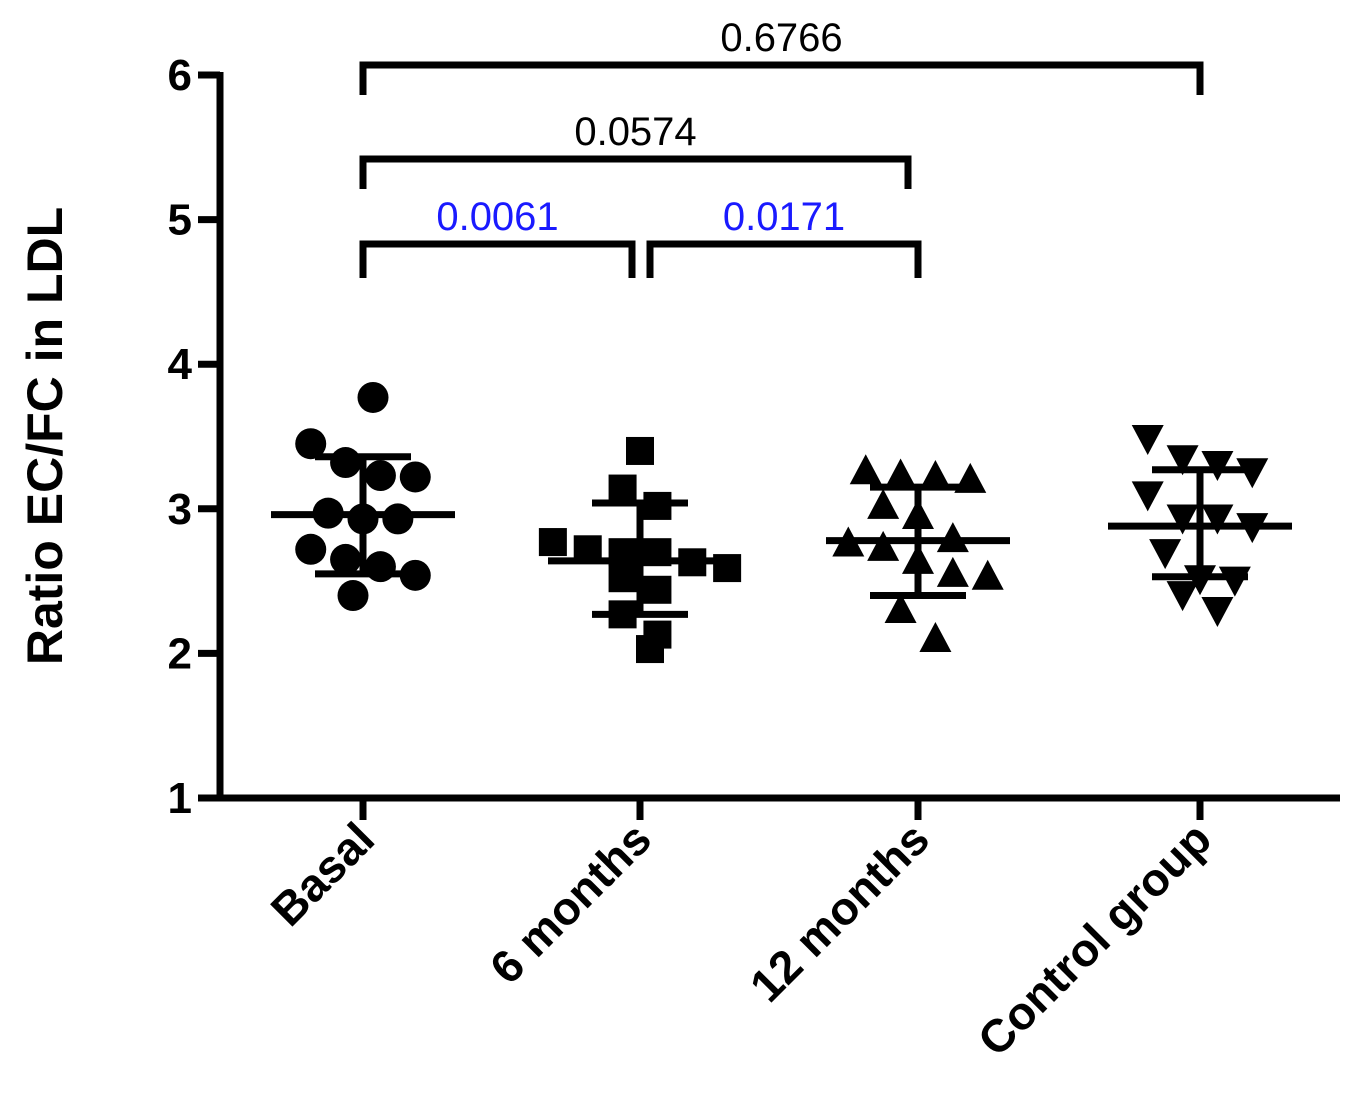 The image size is (1360, 1118). What do you see at coordinates (784, 217) in the screenshot?
I see `p-value-label: 0.0171` at bounding box center [784, 217].